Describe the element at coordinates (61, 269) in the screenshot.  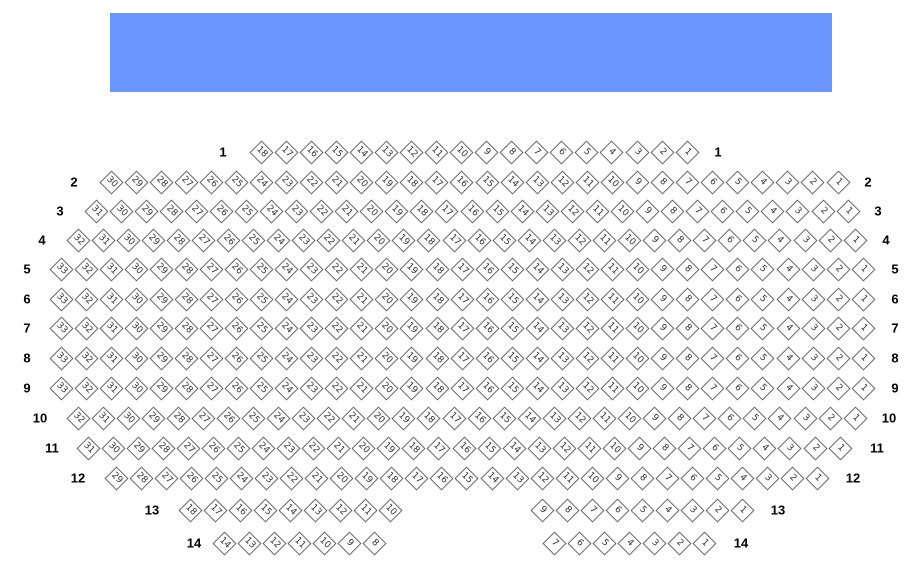
I see `seat: 33` at that location.